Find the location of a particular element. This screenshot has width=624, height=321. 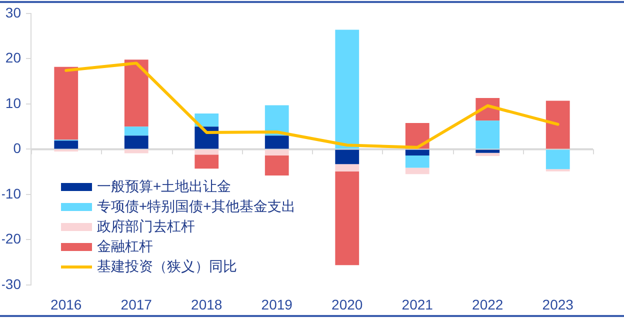

y-tick-label: 0 is located at coordinates (17, 148).